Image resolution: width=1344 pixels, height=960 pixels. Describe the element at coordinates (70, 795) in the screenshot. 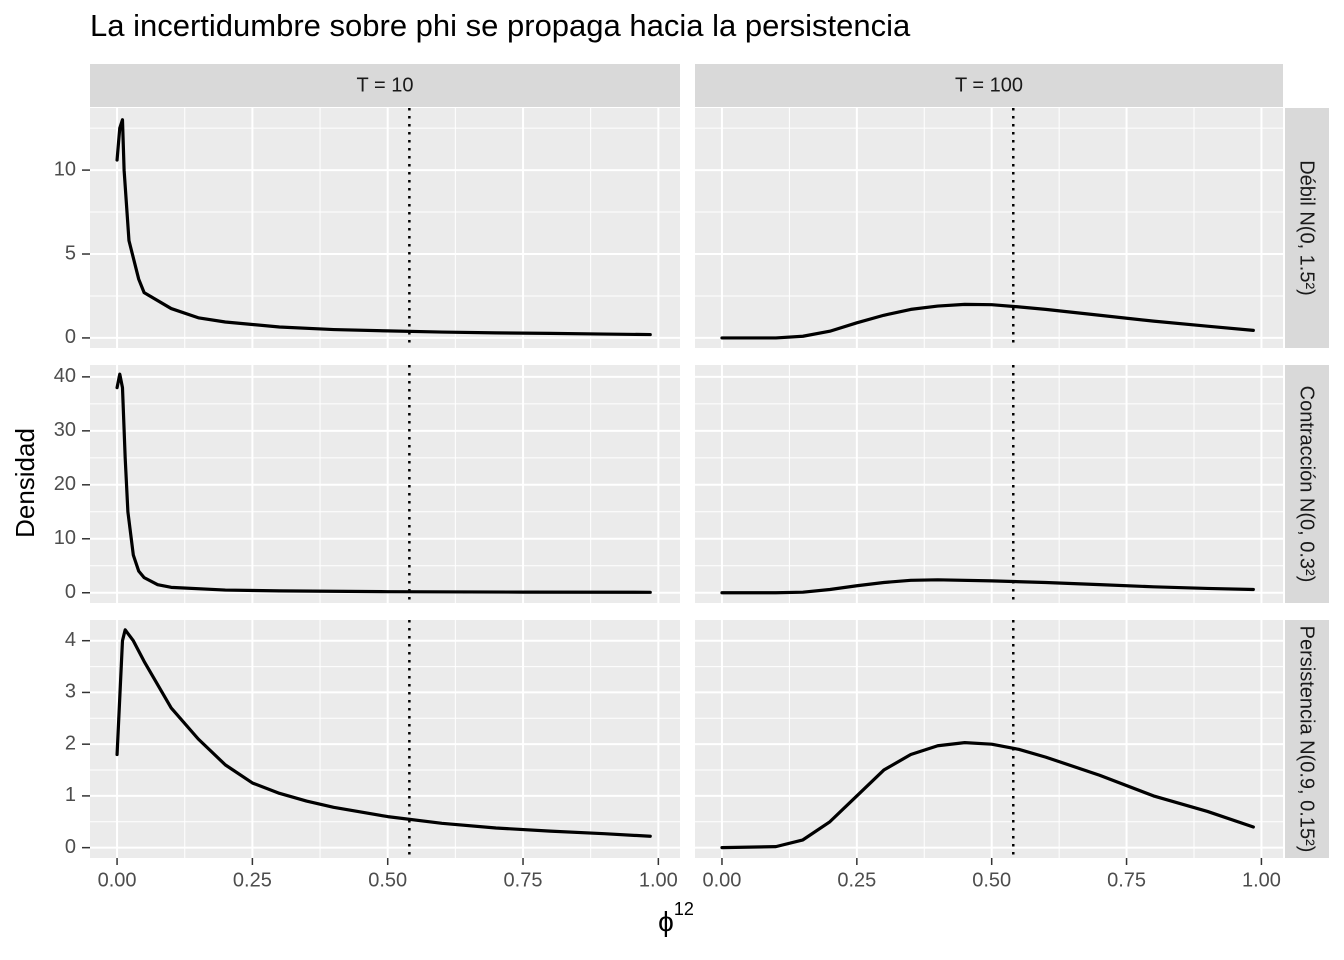

I see `y-tick-label: 1` at that location.